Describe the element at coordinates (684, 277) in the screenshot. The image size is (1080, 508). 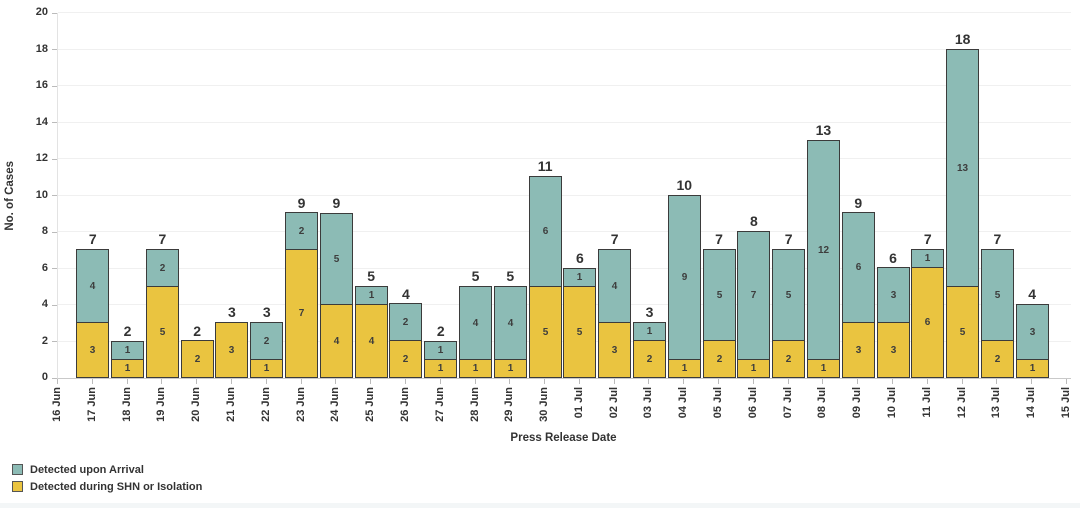
I see `bar-segment: 9` at that location.